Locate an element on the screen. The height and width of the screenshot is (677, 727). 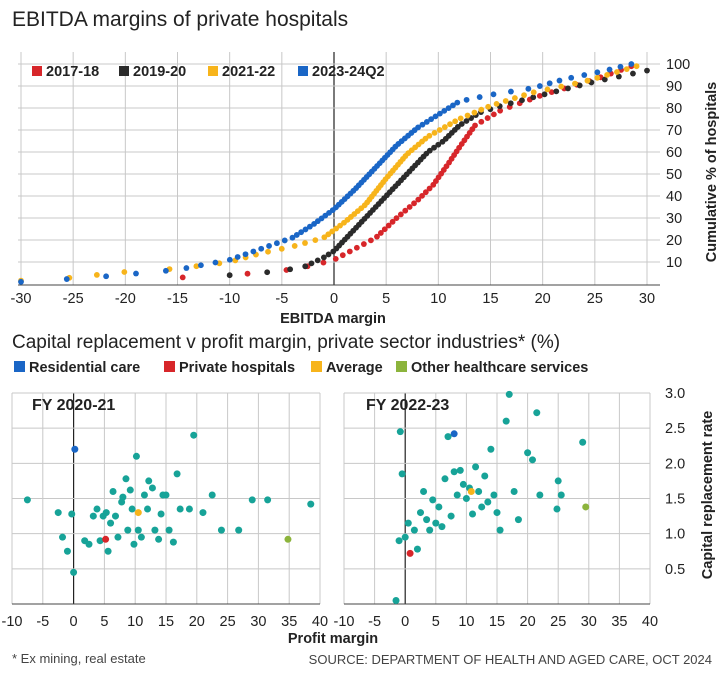
legend-label: 2019-20 is located at coordinates (159, 72).